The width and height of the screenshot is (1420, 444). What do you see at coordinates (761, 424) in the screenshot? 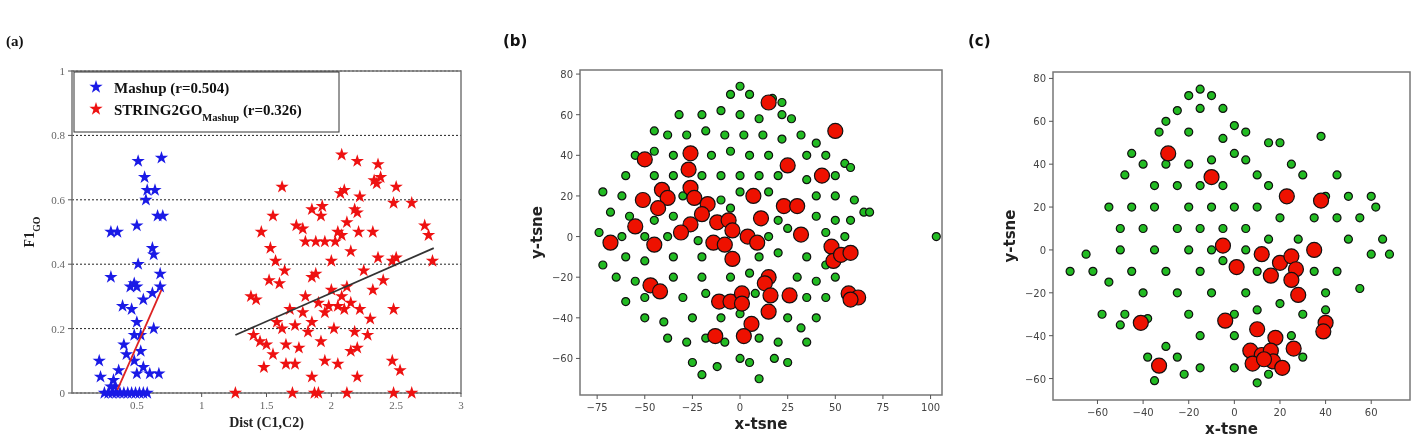
I see `x-axis-title: x-tsne` at bounding box center [761, 424].